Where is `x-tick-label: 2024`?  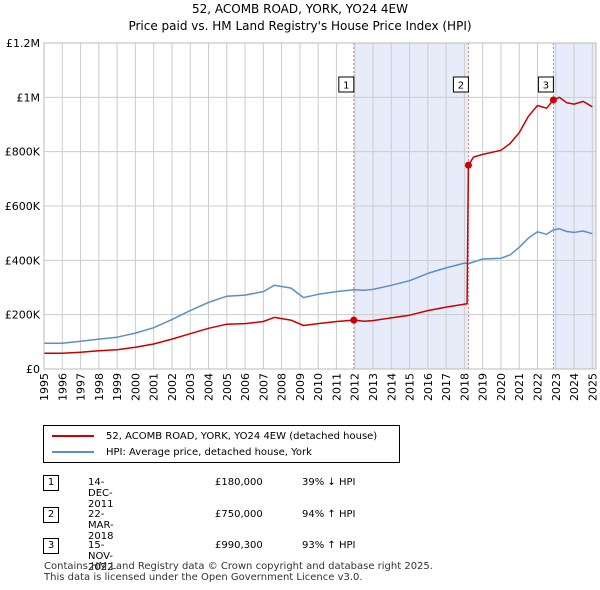 x-tick-label: 2024 is located at coordinates (574, 387).